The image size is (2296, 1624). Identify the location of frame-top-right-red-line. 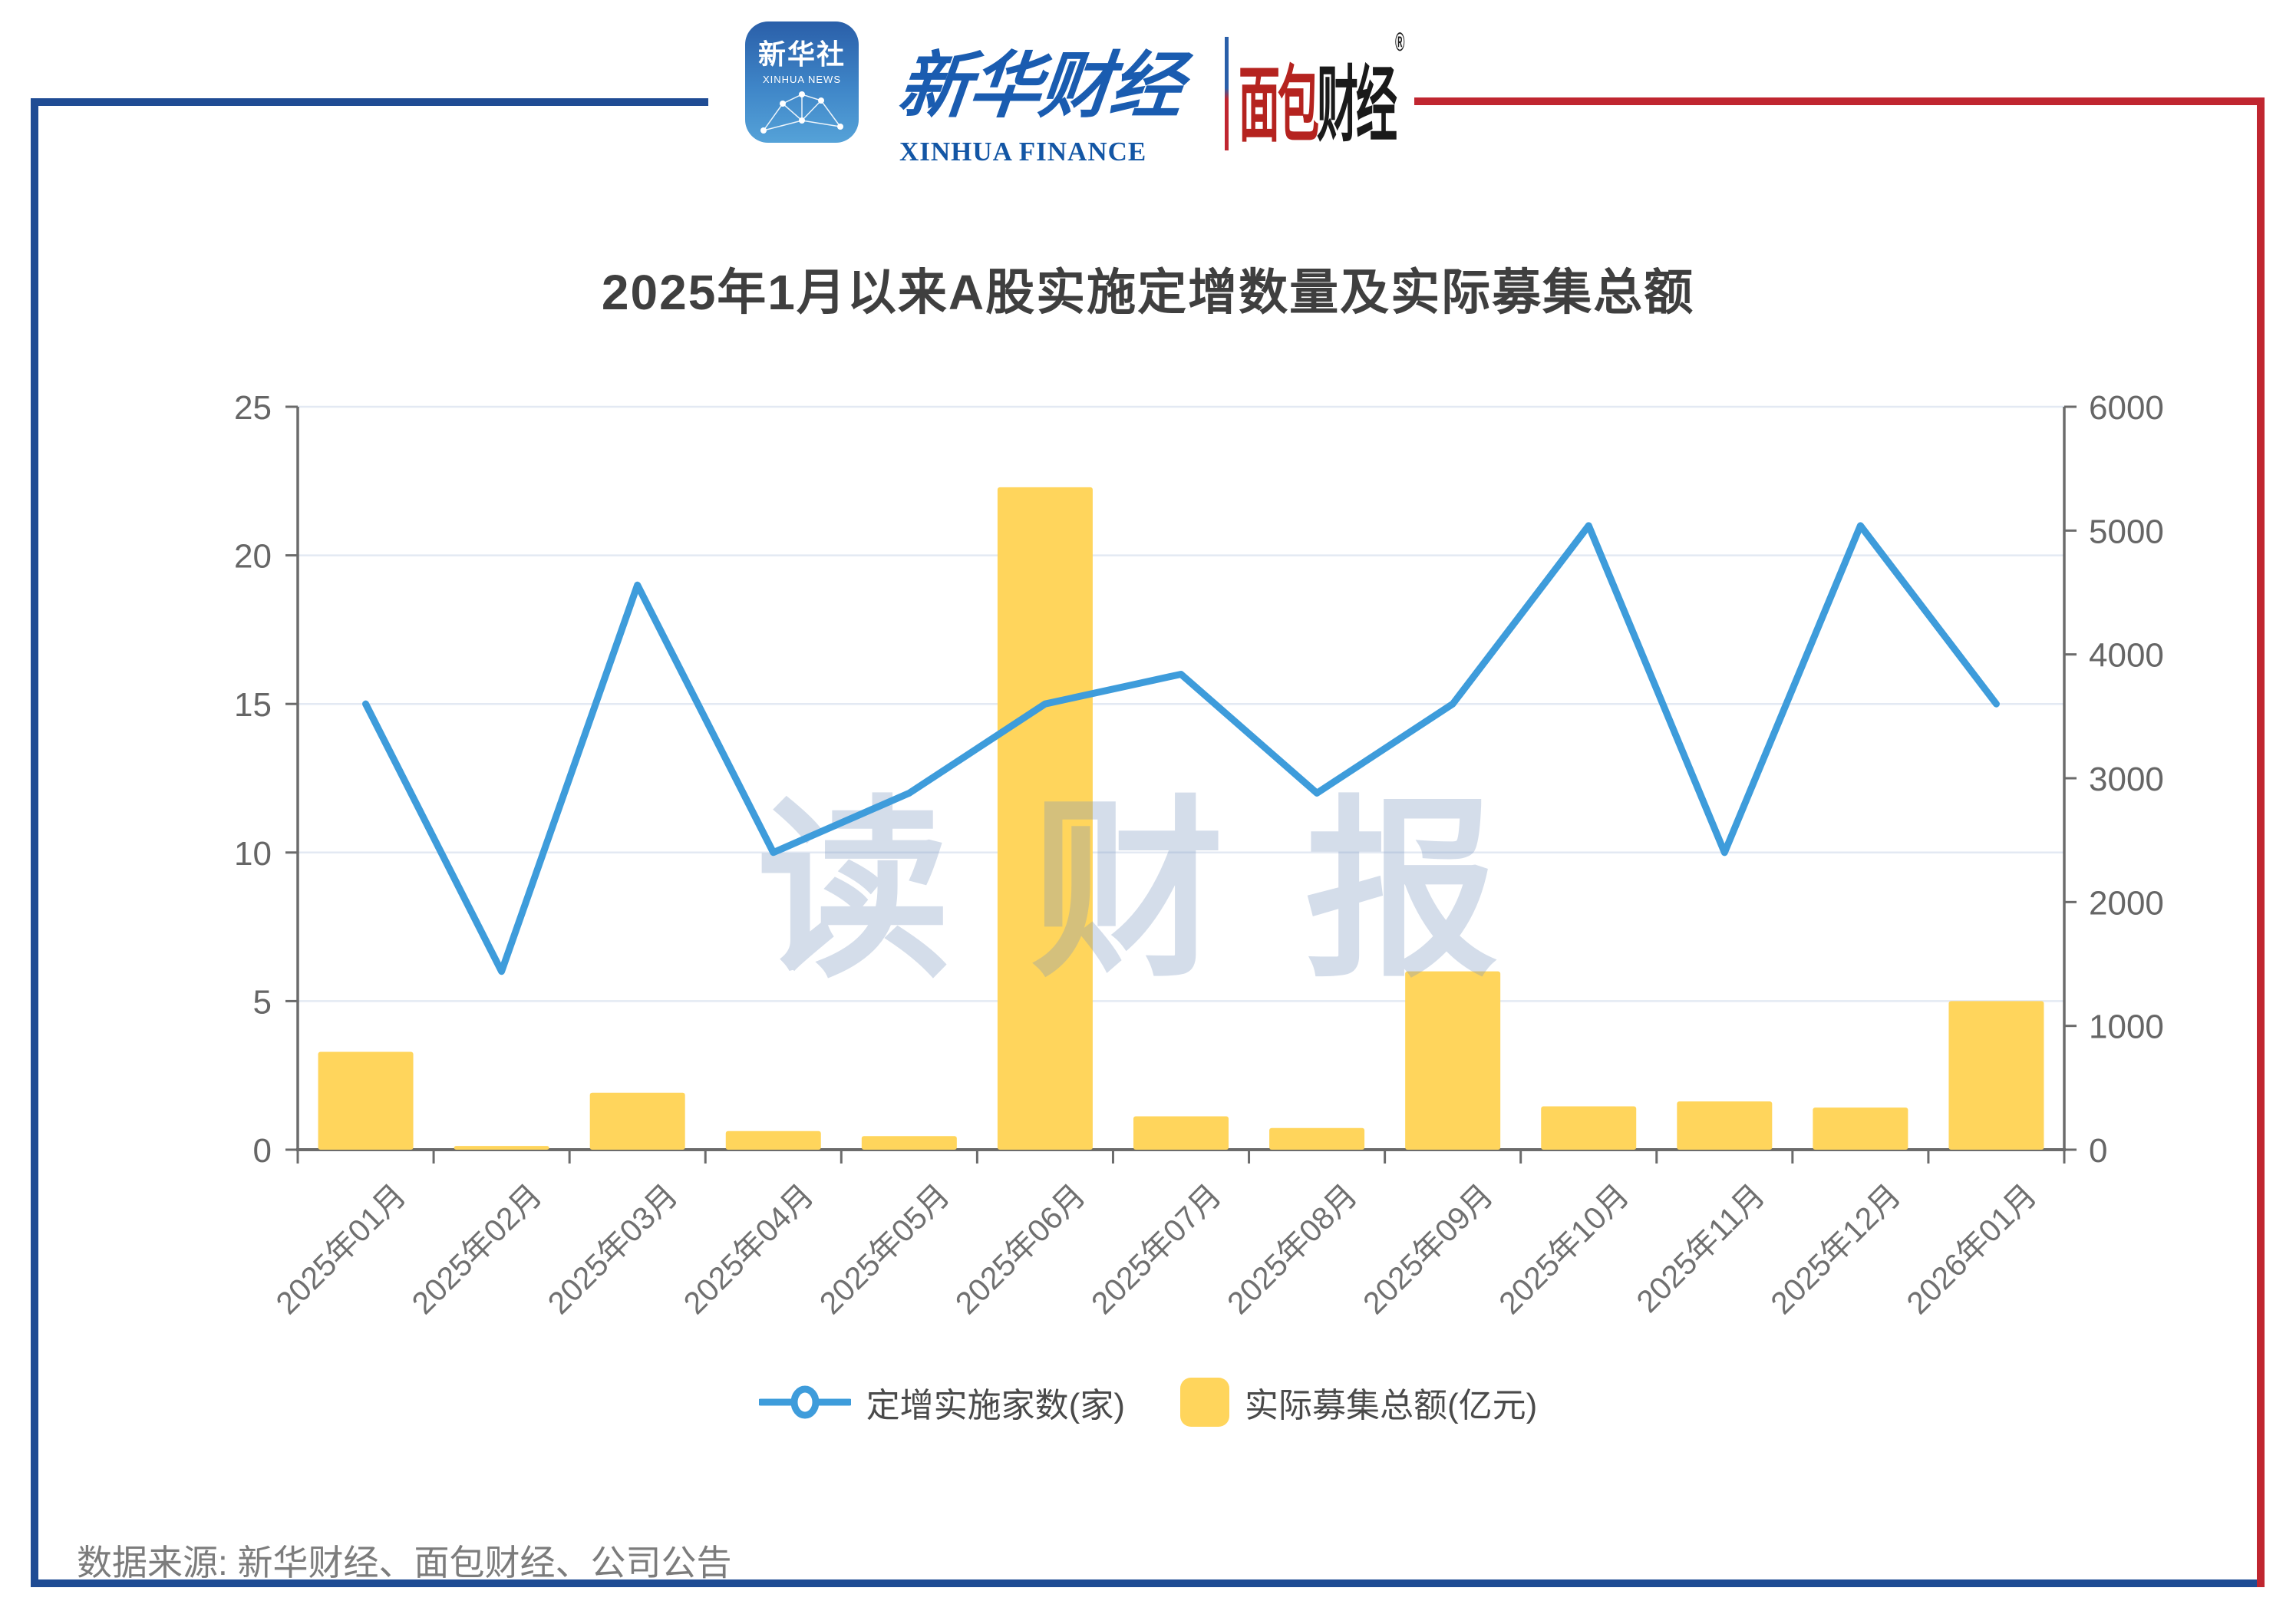
(1839, 101).